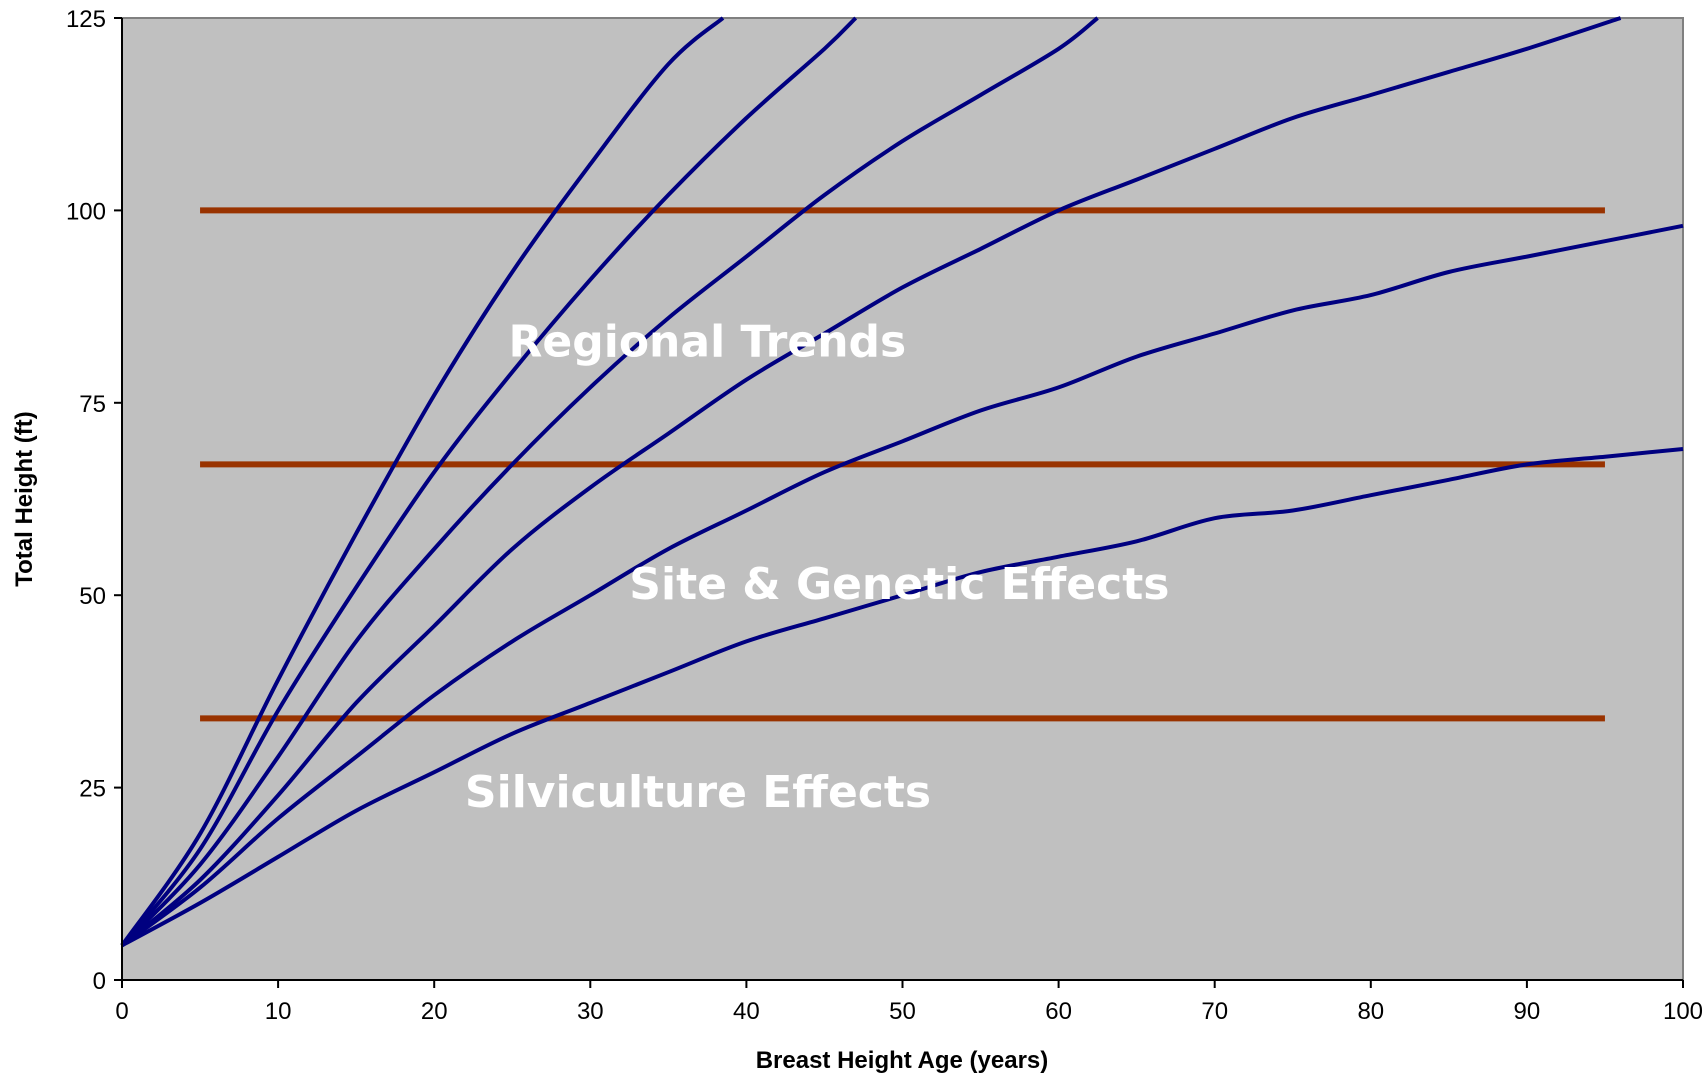  What do you see at coordinates (746, 1011) in the screenshot?
I see `x-tick-label: 40` at bounding box center [746, 1011].